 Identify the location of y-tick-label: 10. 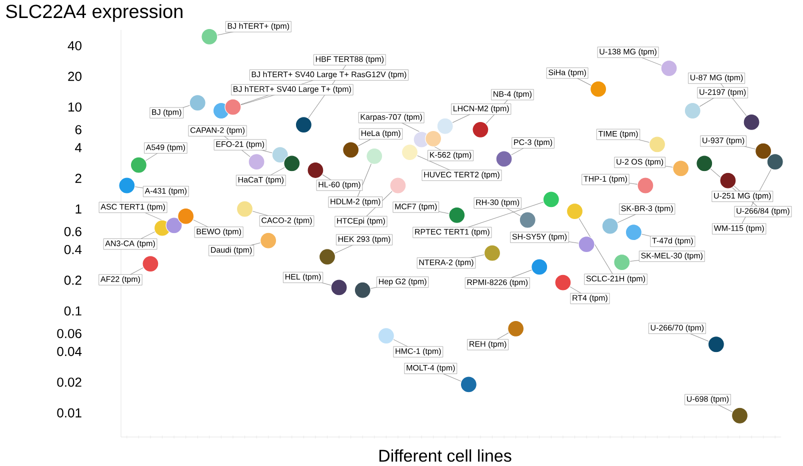
(75, 107).